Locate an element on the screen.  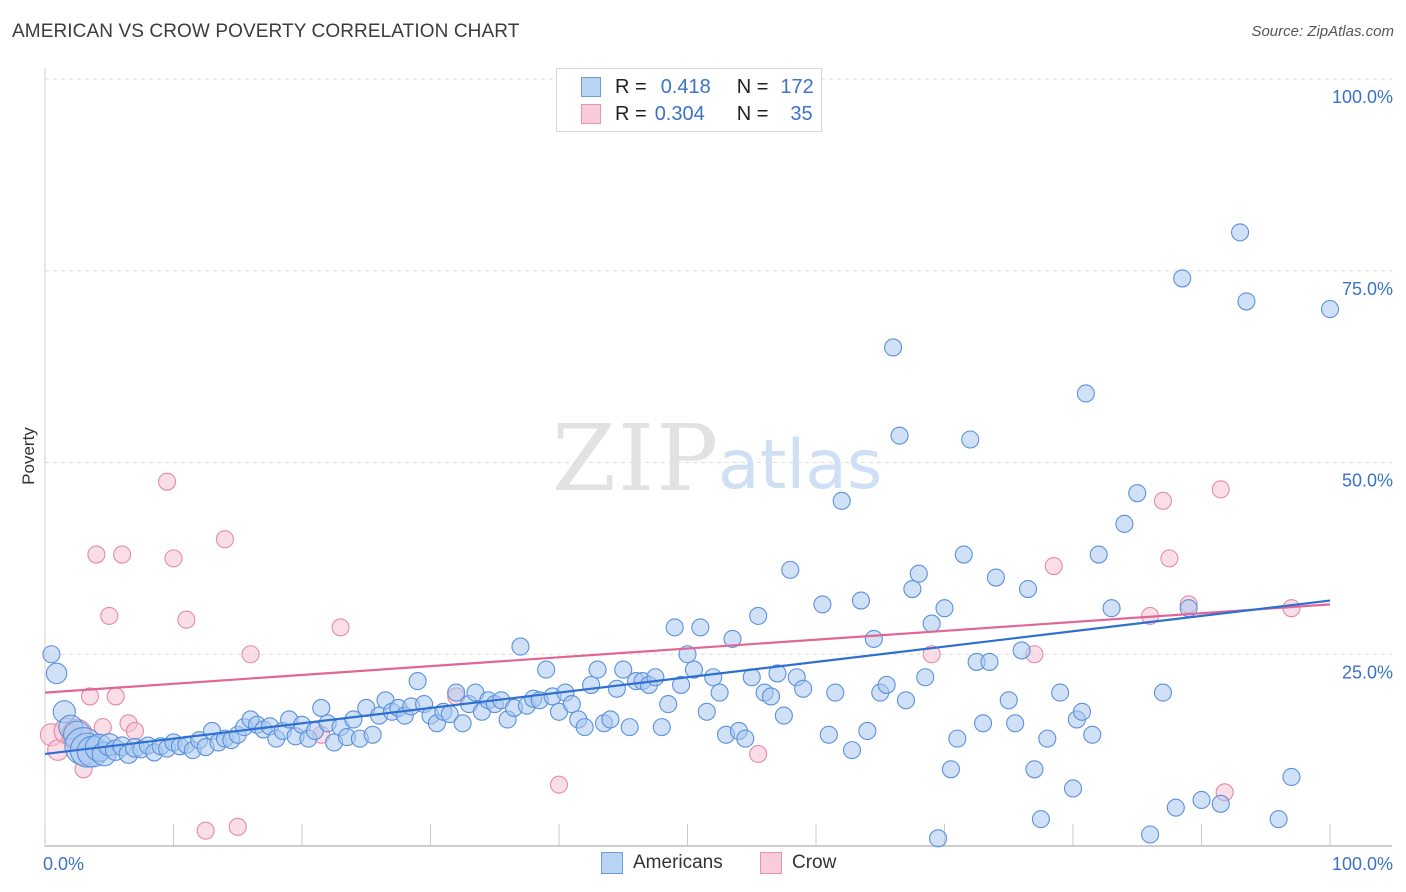
y-tick-label: 50.0% is located at coordinates (1367, 481).